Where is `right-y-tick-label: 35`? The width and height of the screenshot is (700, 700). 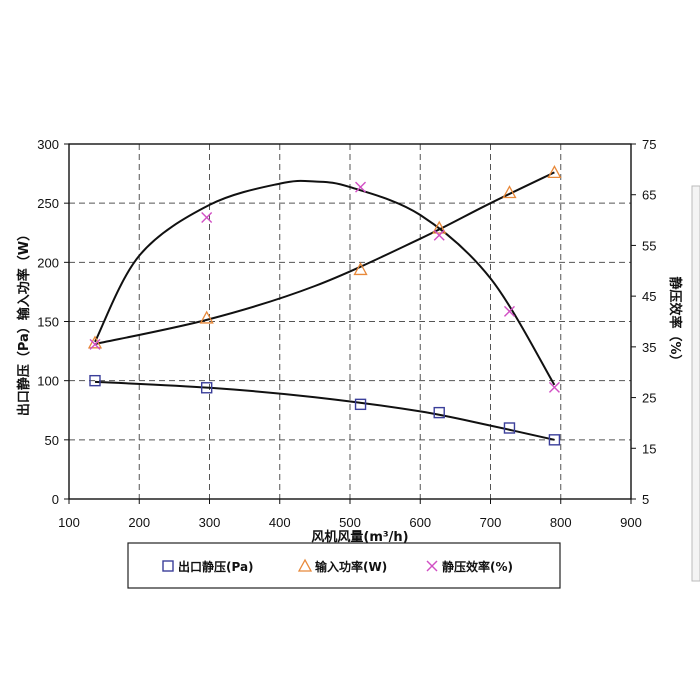 right-y-tick-label: 35 is located at coordinates (649, 347).